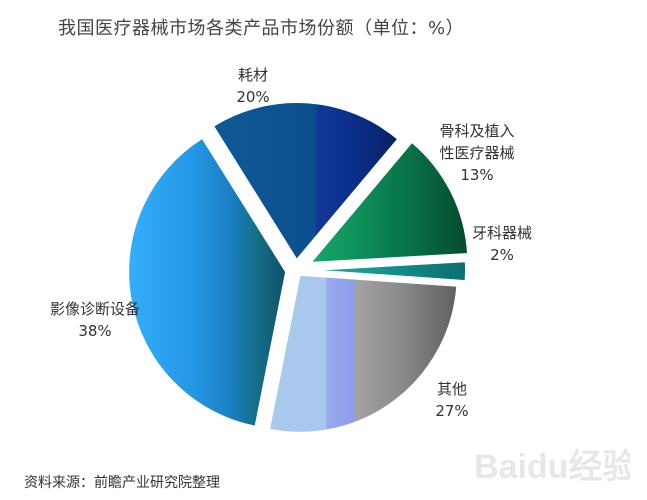 Image resolution: width=647 pixels, height=500 pixels. I want to click on slice-value-2: 2%, so click(502, 255).